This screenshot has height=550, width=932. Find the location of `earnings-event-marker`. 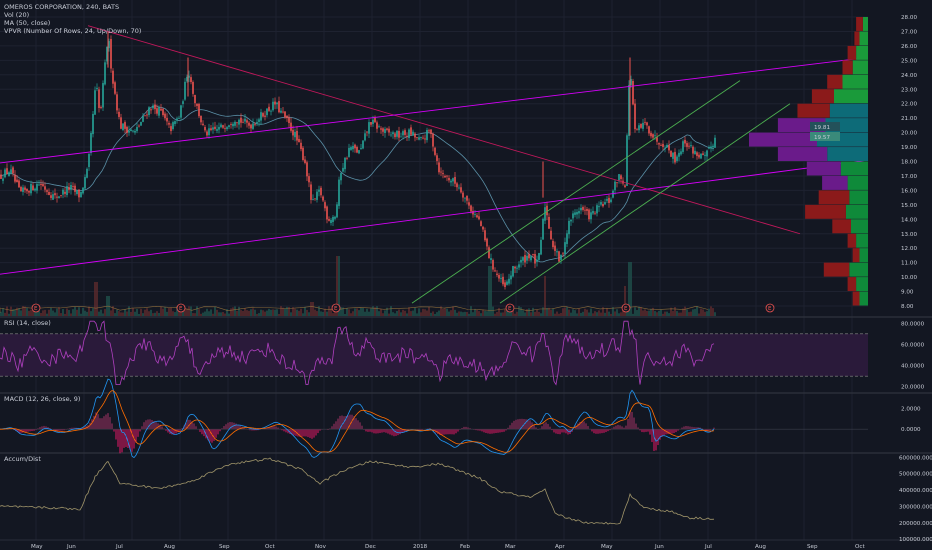

earnings-event-marker is located at coordinates (626, 308).